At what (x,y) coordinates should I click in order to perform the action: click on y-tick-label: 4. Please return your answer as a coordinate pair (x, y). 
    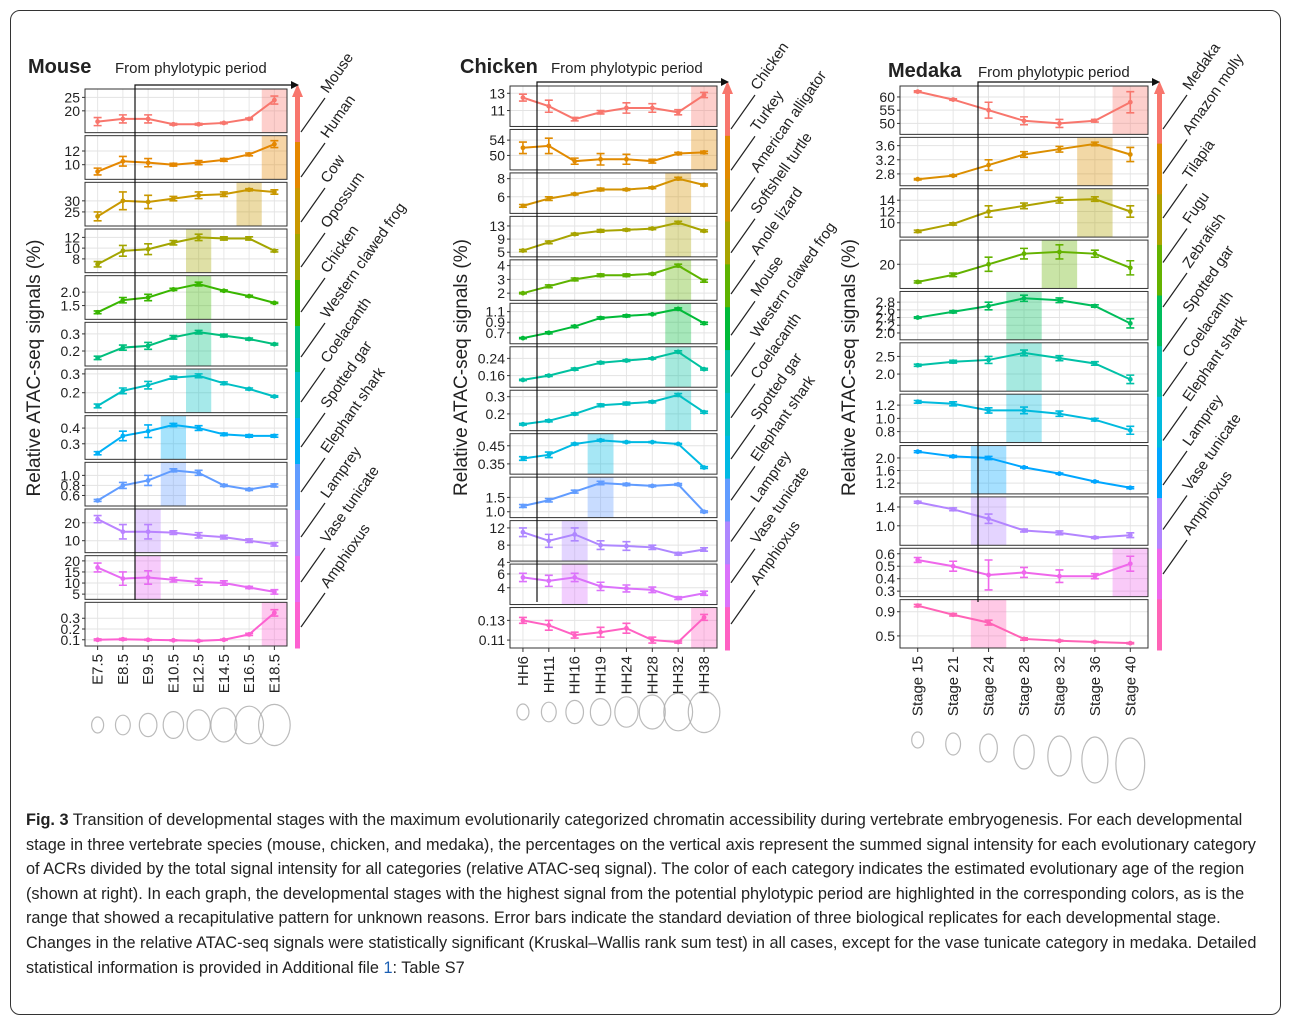
    Looking at the image, I should click on (501, 562).